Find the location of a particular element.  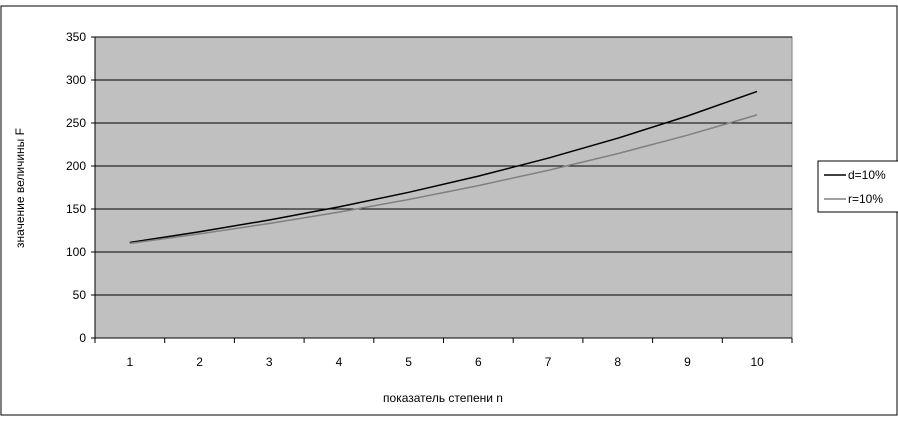

x-tick-label: 3 is located at coordinates (269, 362).